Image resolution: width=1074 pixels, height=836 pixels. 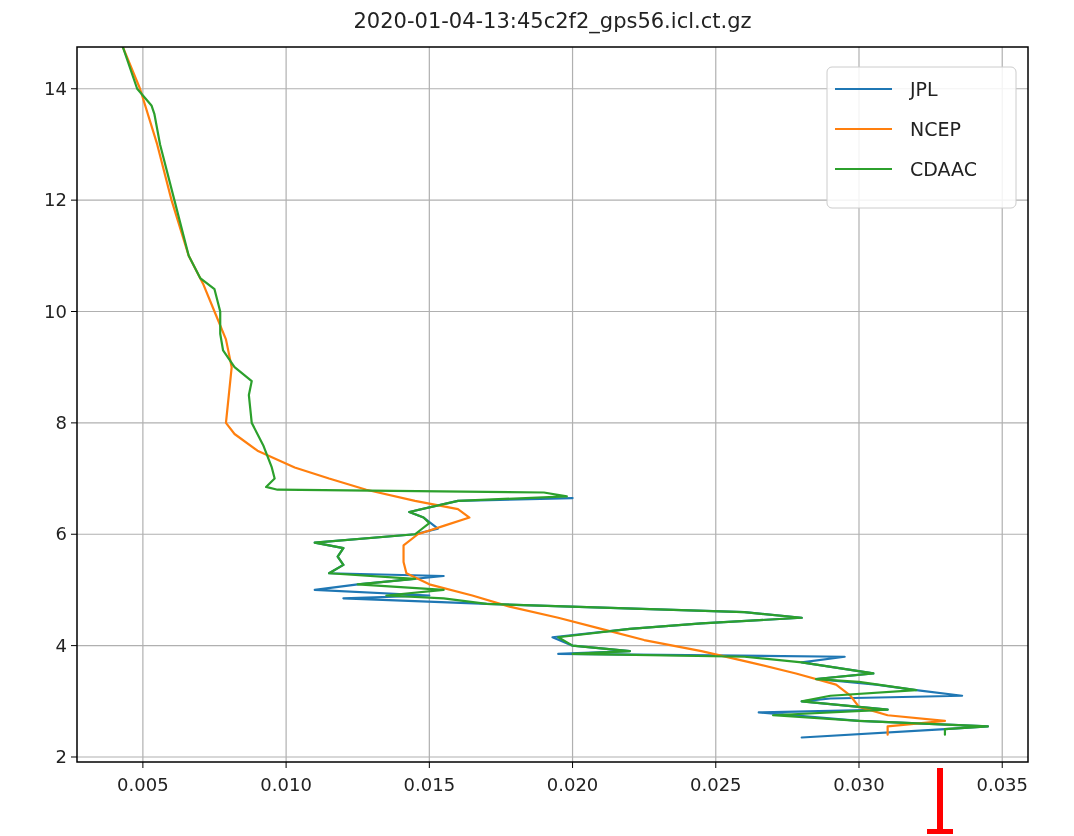 I want to click on y-tick-label: 8, so click(x=61, y=422).